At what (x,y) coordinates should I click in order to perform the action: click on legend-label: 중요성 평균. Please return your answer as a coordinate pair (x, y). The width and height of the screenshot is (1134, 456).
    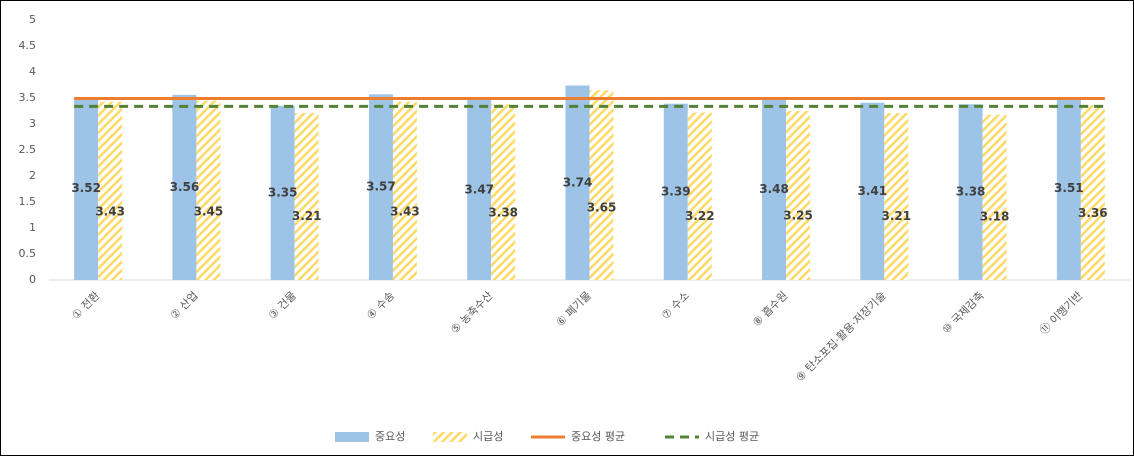
    Looking at the image, I should click on (598, 436).